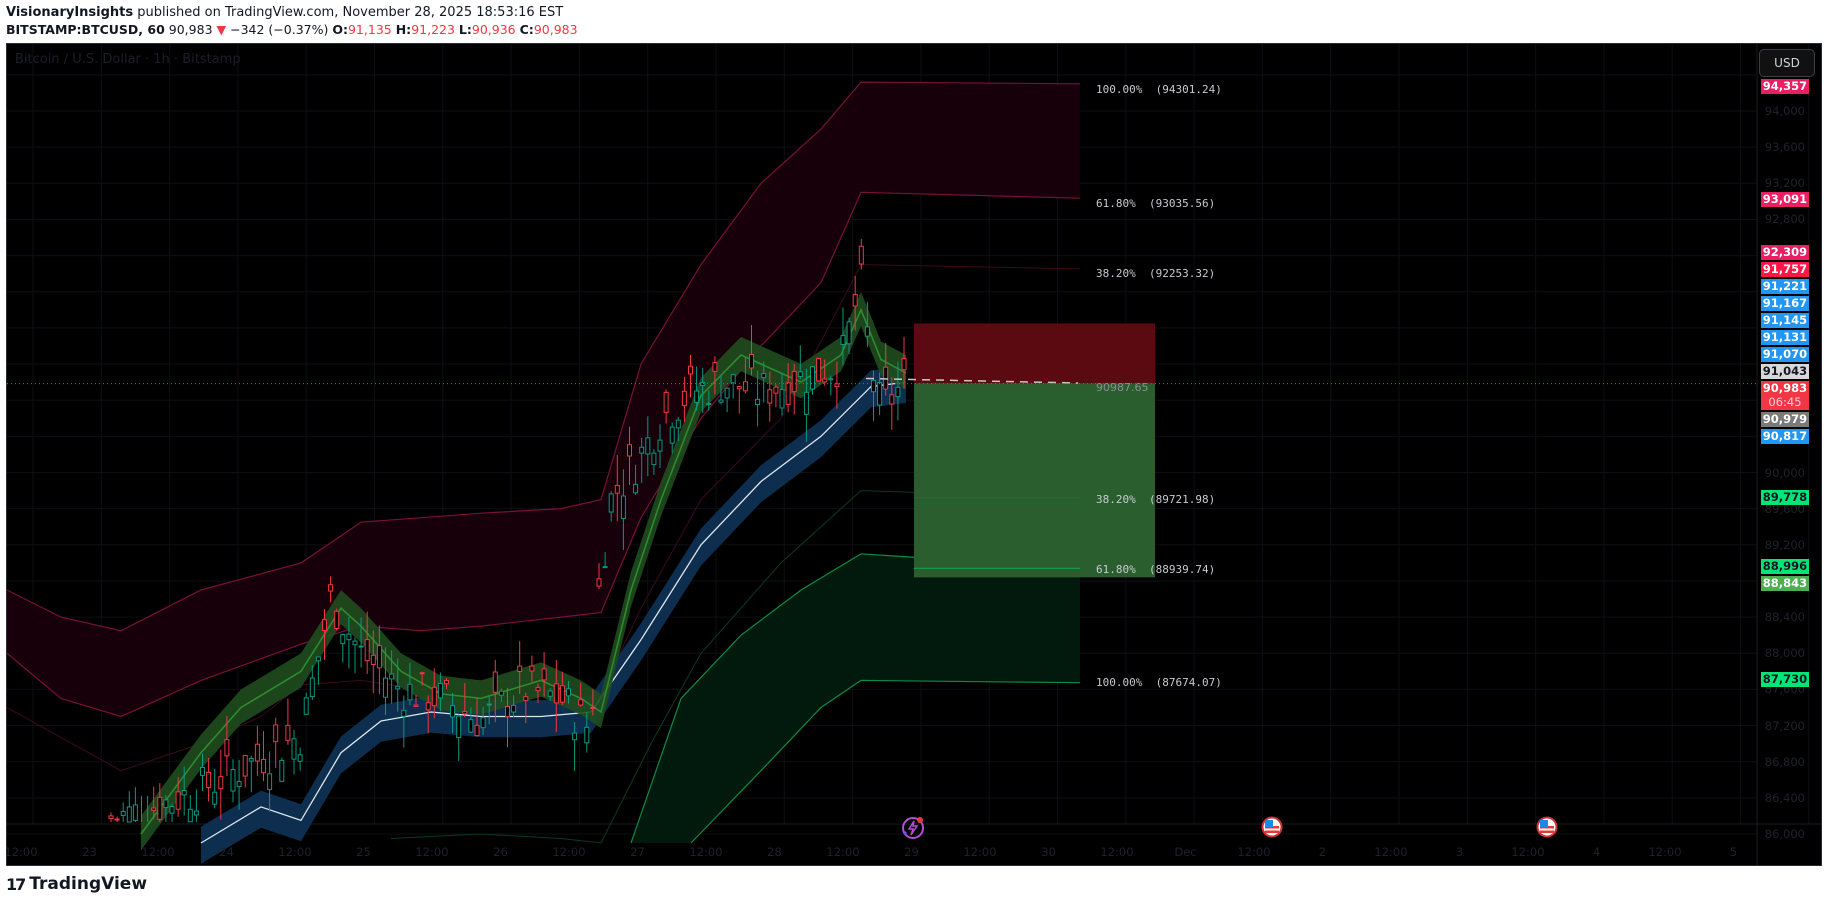 The image size is (1829, 903). What do you see at coordinates (433, 29) in the screenshot?
I see `high-value: 91,223` at bounding box center [433, 29].